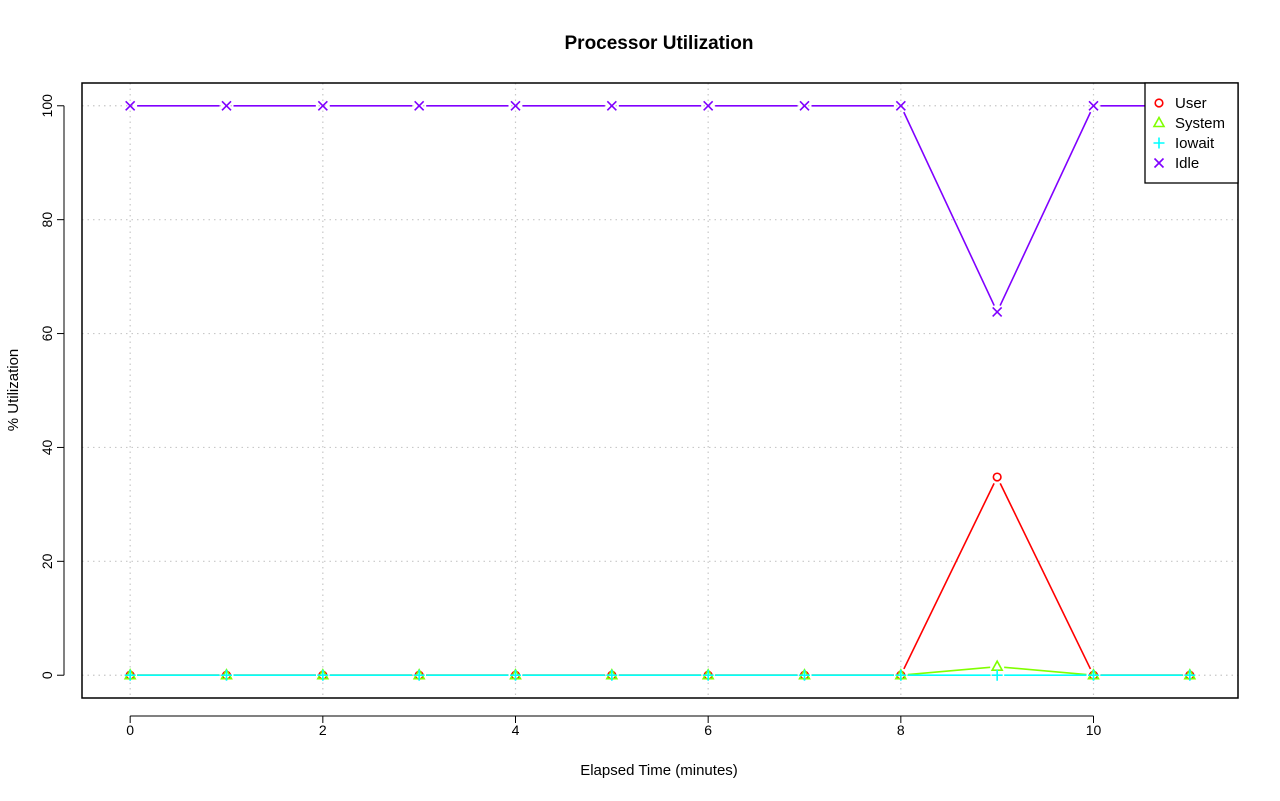  What do you see at coordinates (130, 730) in the screenshot?
I see `x-tick-label: 0` at bounding box center [130, 730].